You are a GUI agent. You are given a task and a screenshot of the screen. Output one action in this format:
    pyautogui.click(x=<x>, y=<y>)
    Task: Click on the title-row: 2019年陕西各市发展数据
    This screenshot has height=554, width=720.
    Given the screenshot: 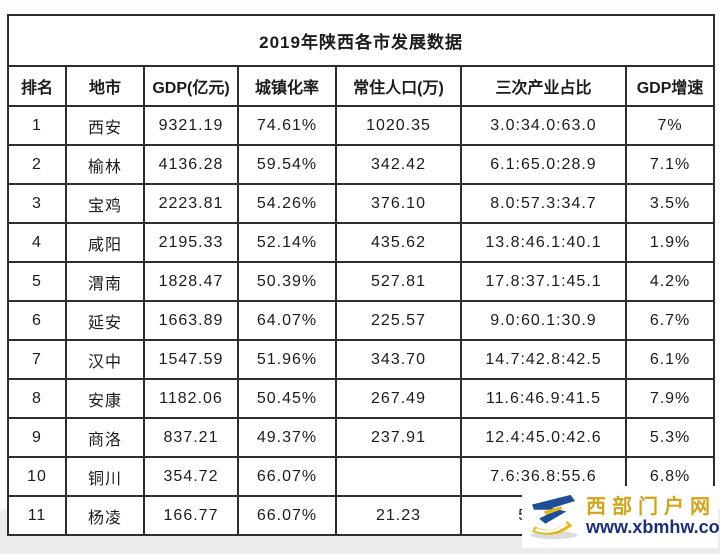 What is the action you would take?
    pyautogui.click(x=361, y=40)
    